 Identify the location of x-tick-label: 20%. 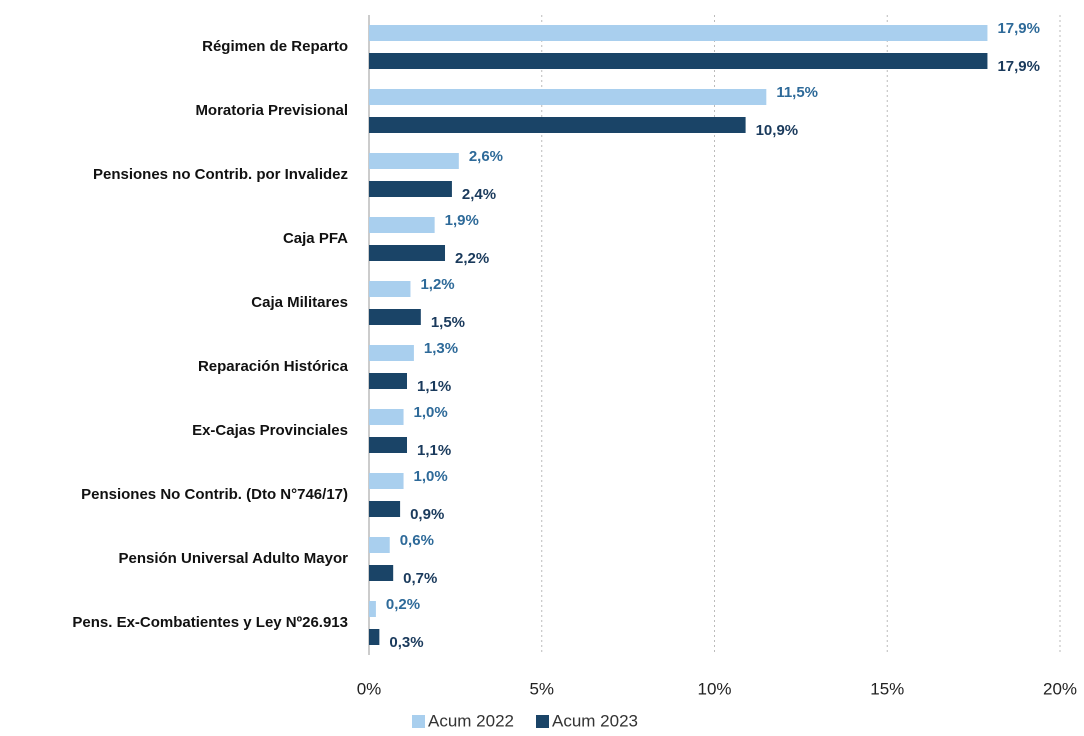
(1060, 688).